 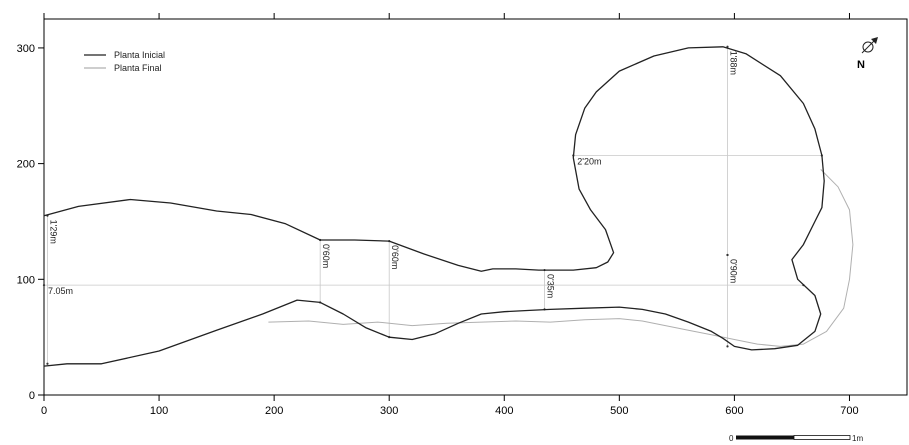 What do you see at coordinates (765, 437) in the screenshot?
I see `scale-bar-dark` at bounding box center [765, 437].